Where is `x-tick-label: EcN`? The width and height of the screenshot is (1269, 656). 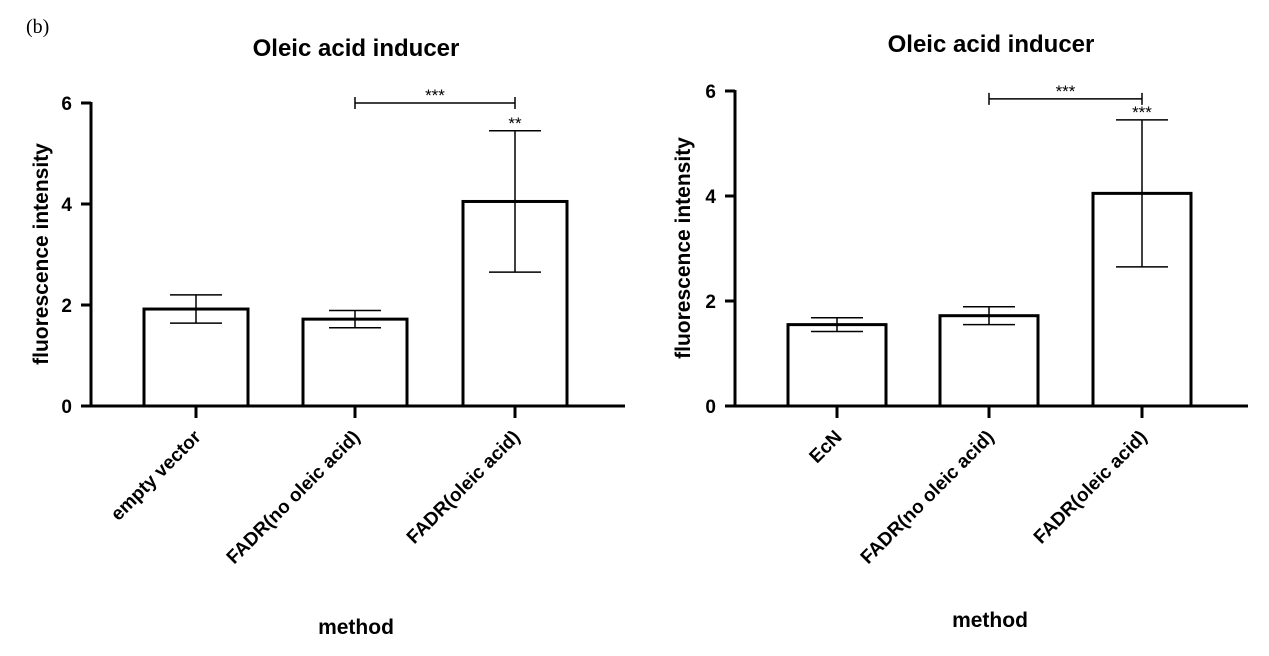 x-tick-label: EcN is located at coordinates (826, 447).